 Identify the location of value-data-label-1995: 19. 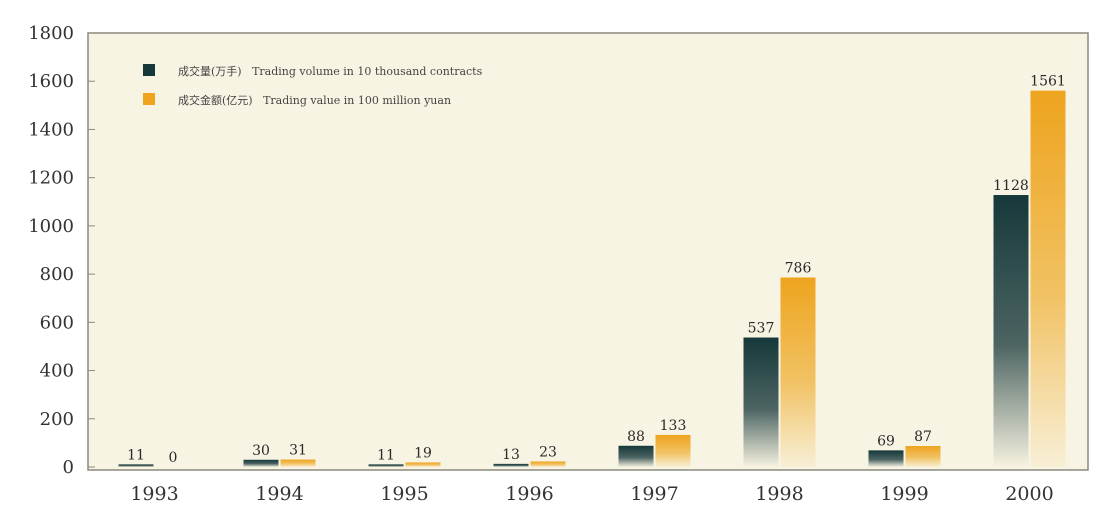
(423, 453).